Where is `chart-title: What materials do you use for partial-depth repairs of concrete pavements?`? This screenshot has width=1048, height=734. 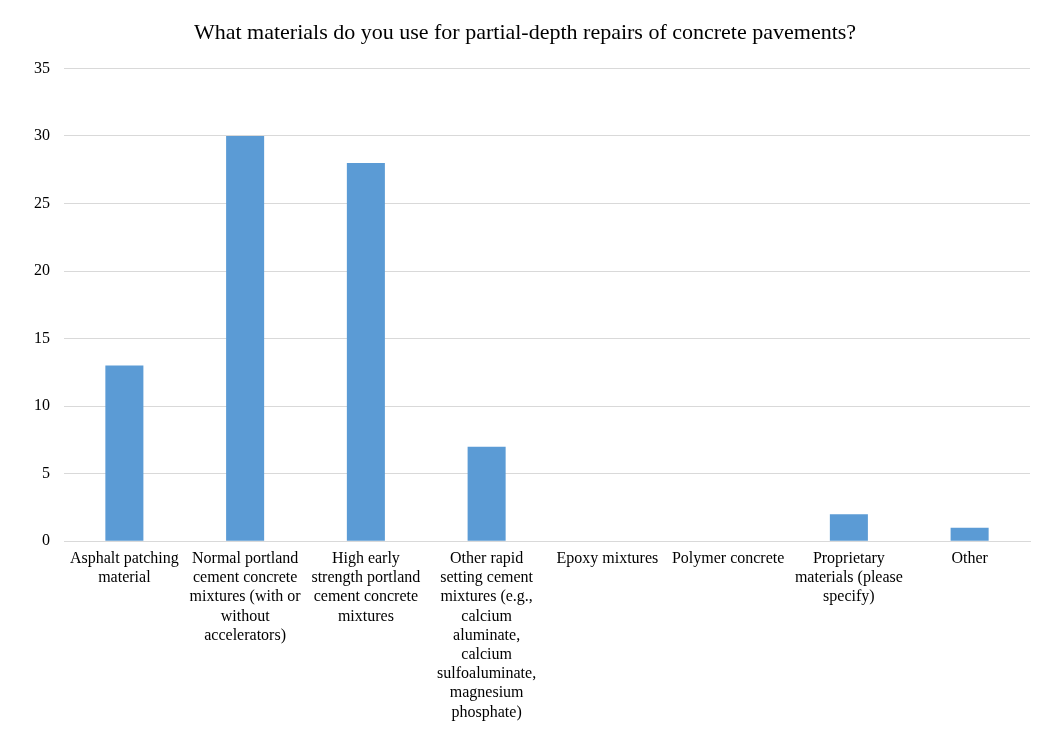 chart-title: What materials do you use for partial-depth repairs of concrete pavements? is located at coordinates (525, 31).